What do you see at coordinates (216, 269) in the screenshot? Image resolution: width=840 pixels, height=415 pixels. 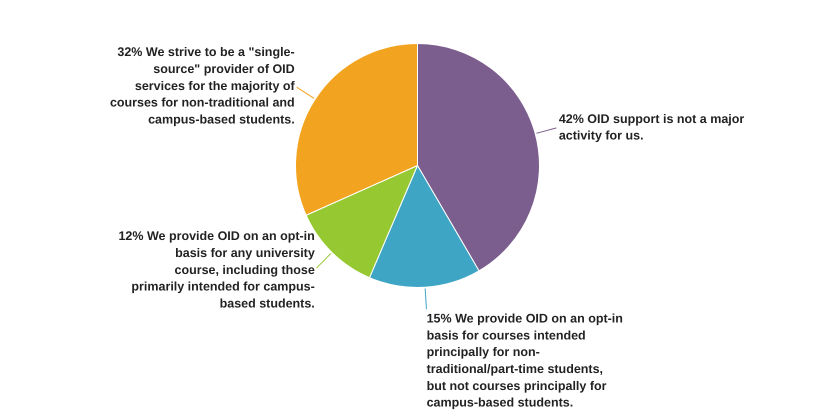 I see `slice-label: 12% We provide OID on an opt-in basis for any university course, including those primarily intended for campus-based students.` at bounding box center [216, 269].